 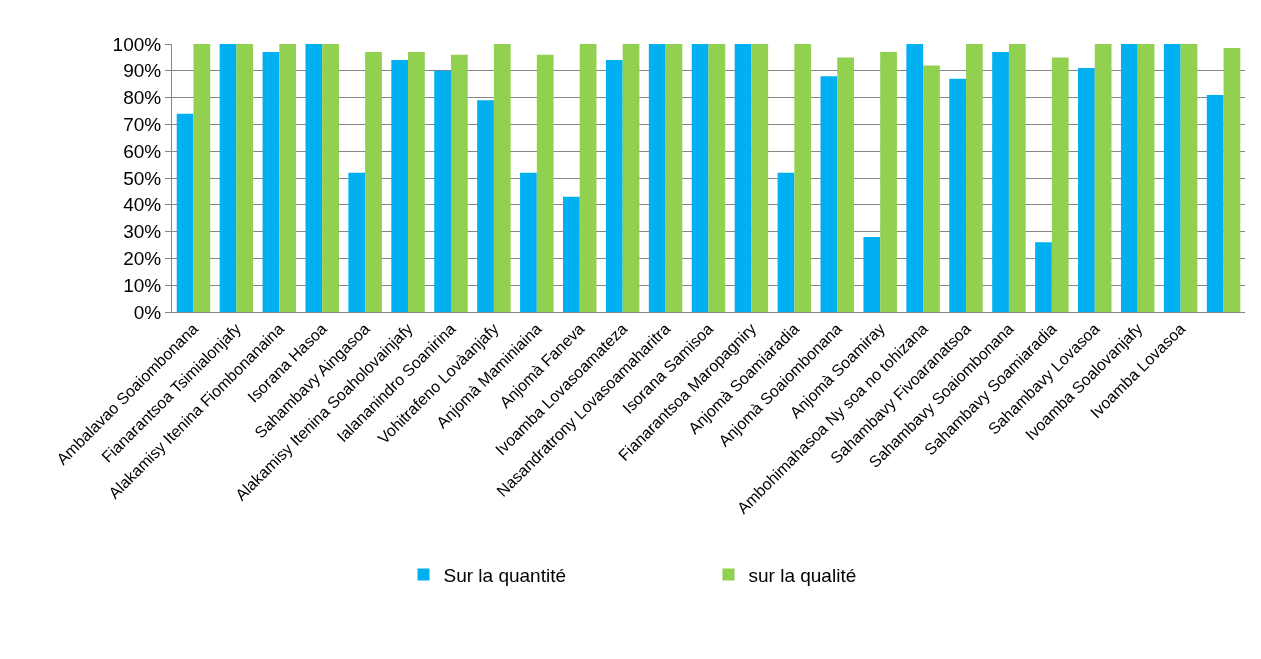 I want to click on y-tick-label: 10%, so click(x=142, y=285).